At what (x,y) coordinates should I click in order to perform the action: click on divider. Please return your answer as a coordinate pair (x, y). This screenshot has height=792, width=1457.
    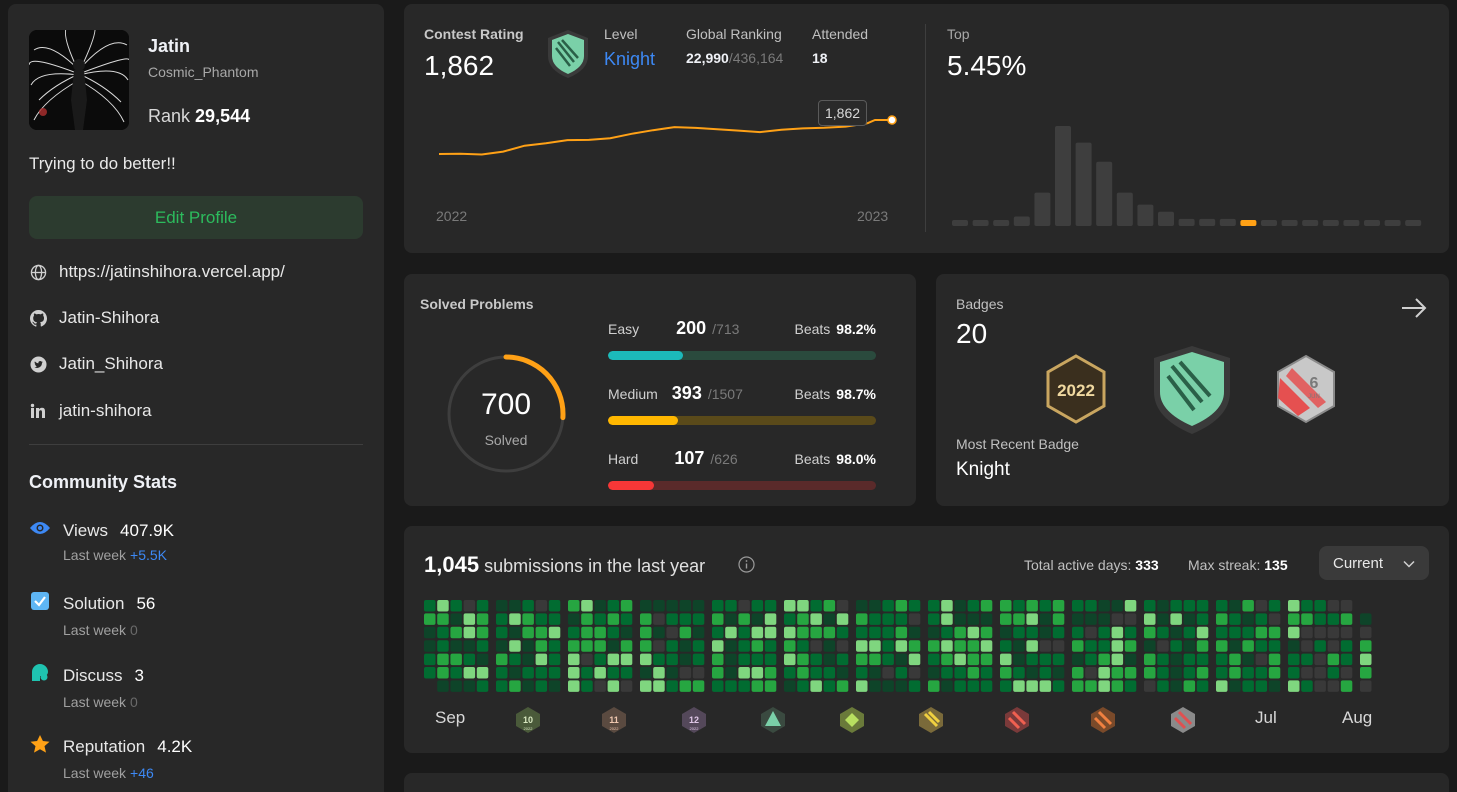
    Looking at the image, I should click on (196, 444).